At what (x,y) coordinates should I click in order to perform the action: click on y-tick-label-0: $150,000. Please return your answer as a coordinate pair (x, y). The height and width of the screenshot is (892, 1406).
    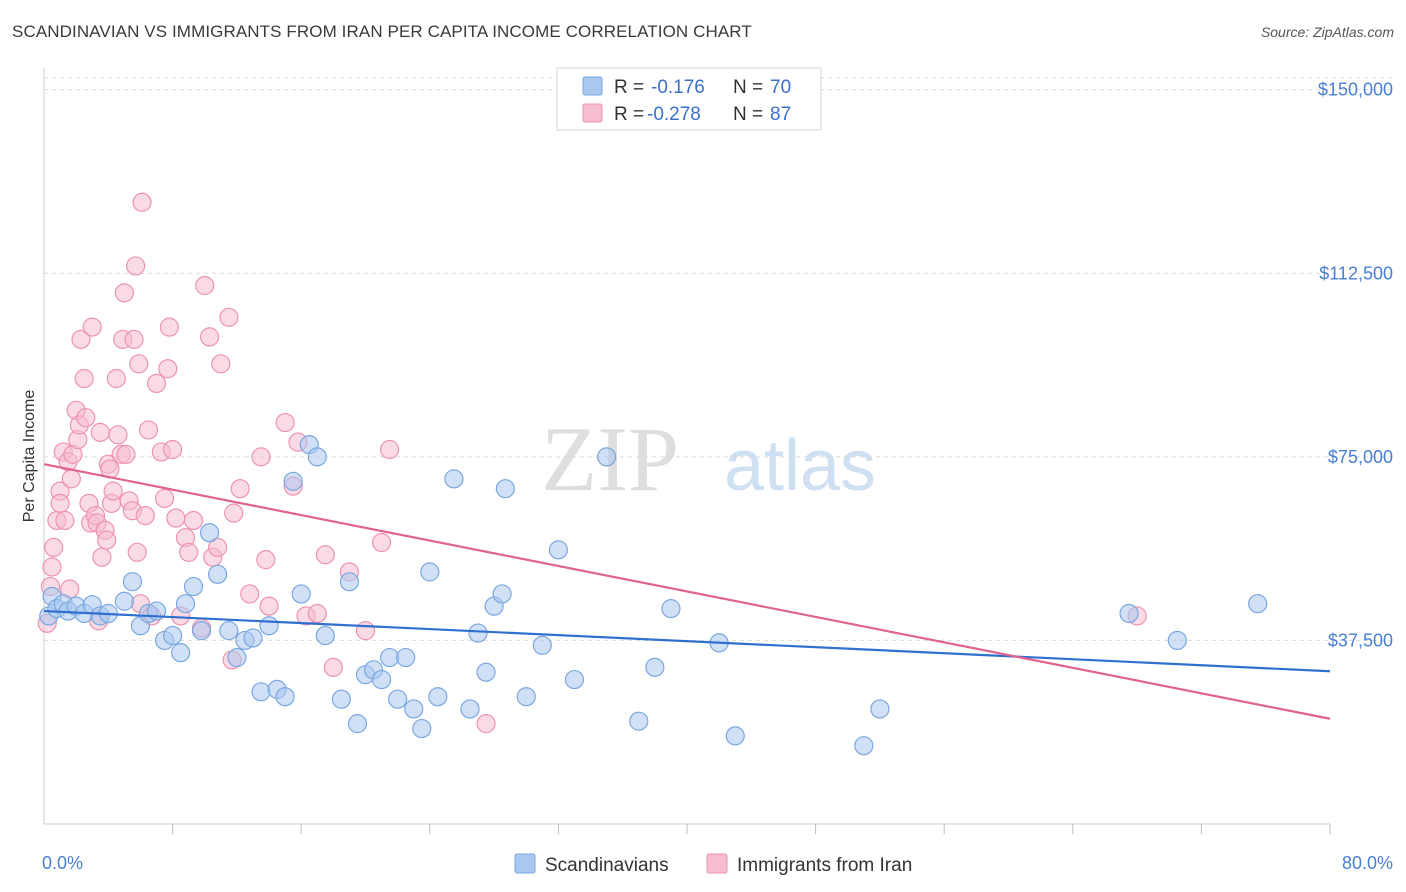
    Looking at the image, I should click on (1355, 90).